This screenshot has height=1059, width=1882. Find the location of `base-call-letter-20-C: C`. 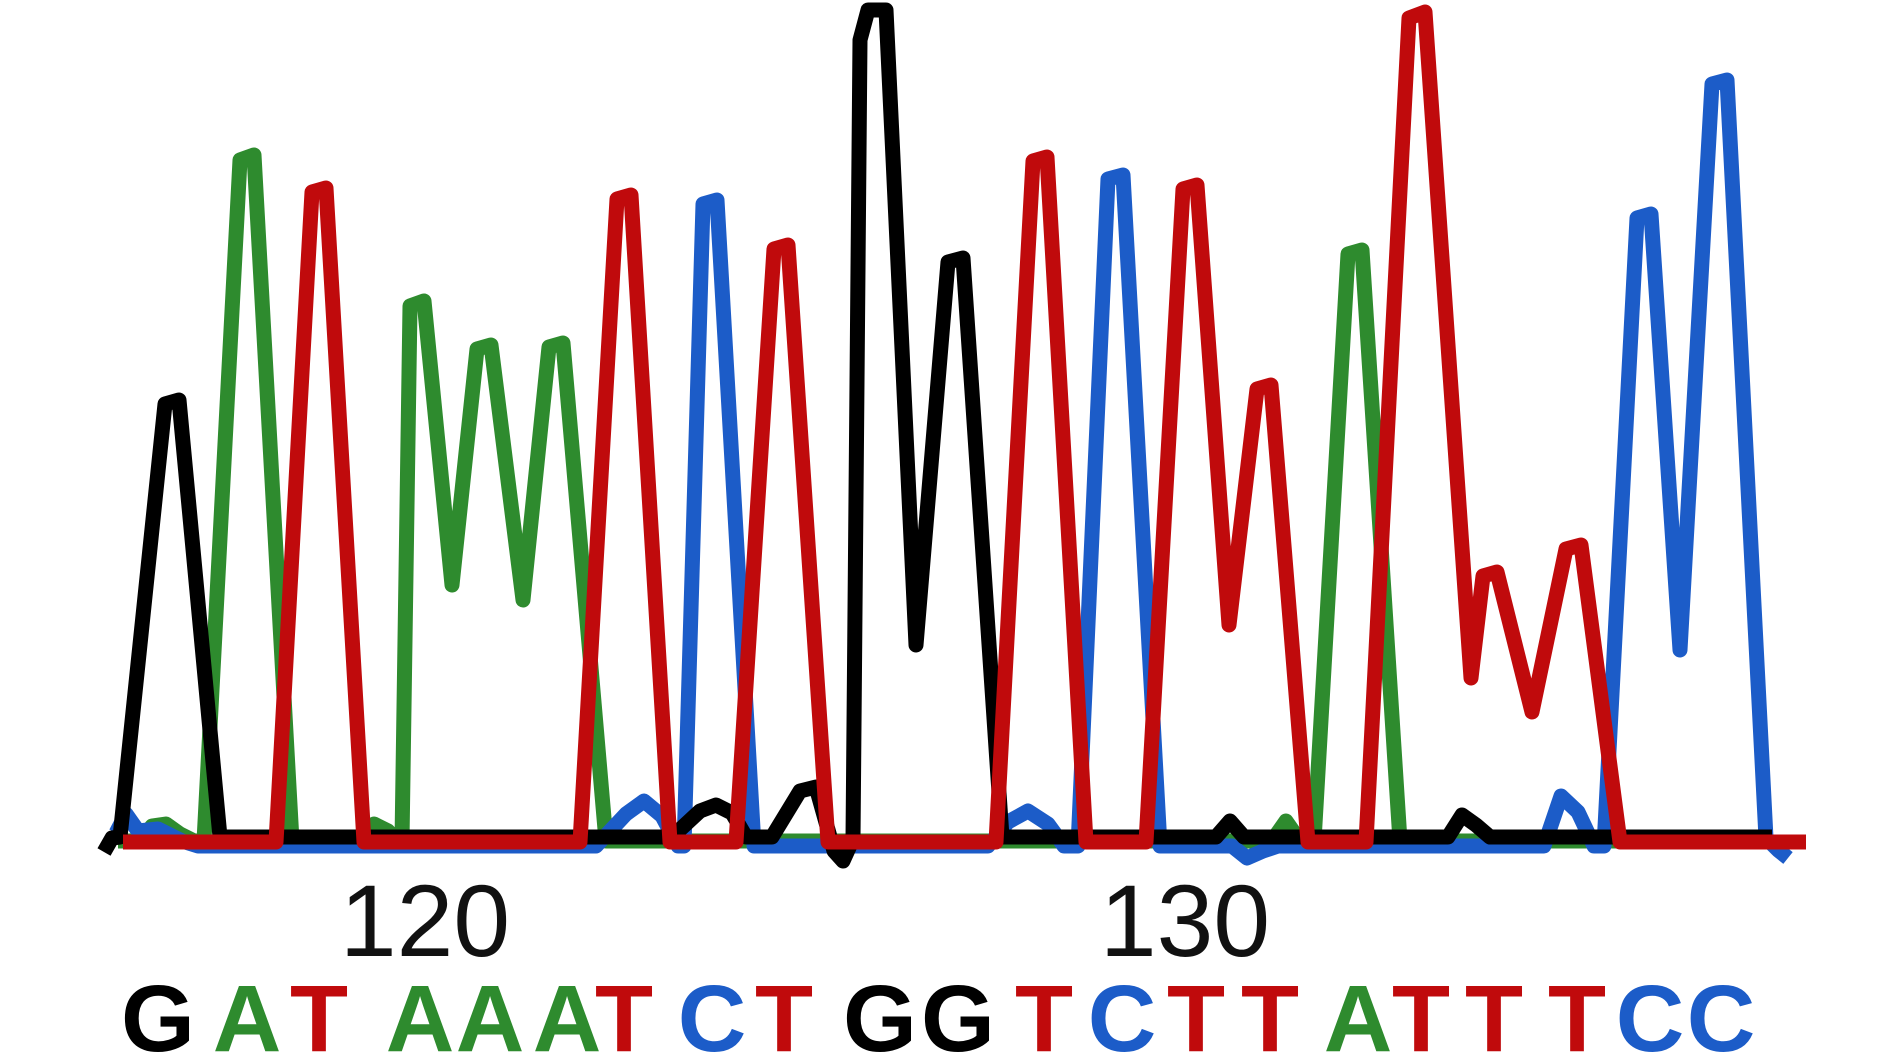

base-call-letter-20-C: C is located at coordinates (1650, 1012).